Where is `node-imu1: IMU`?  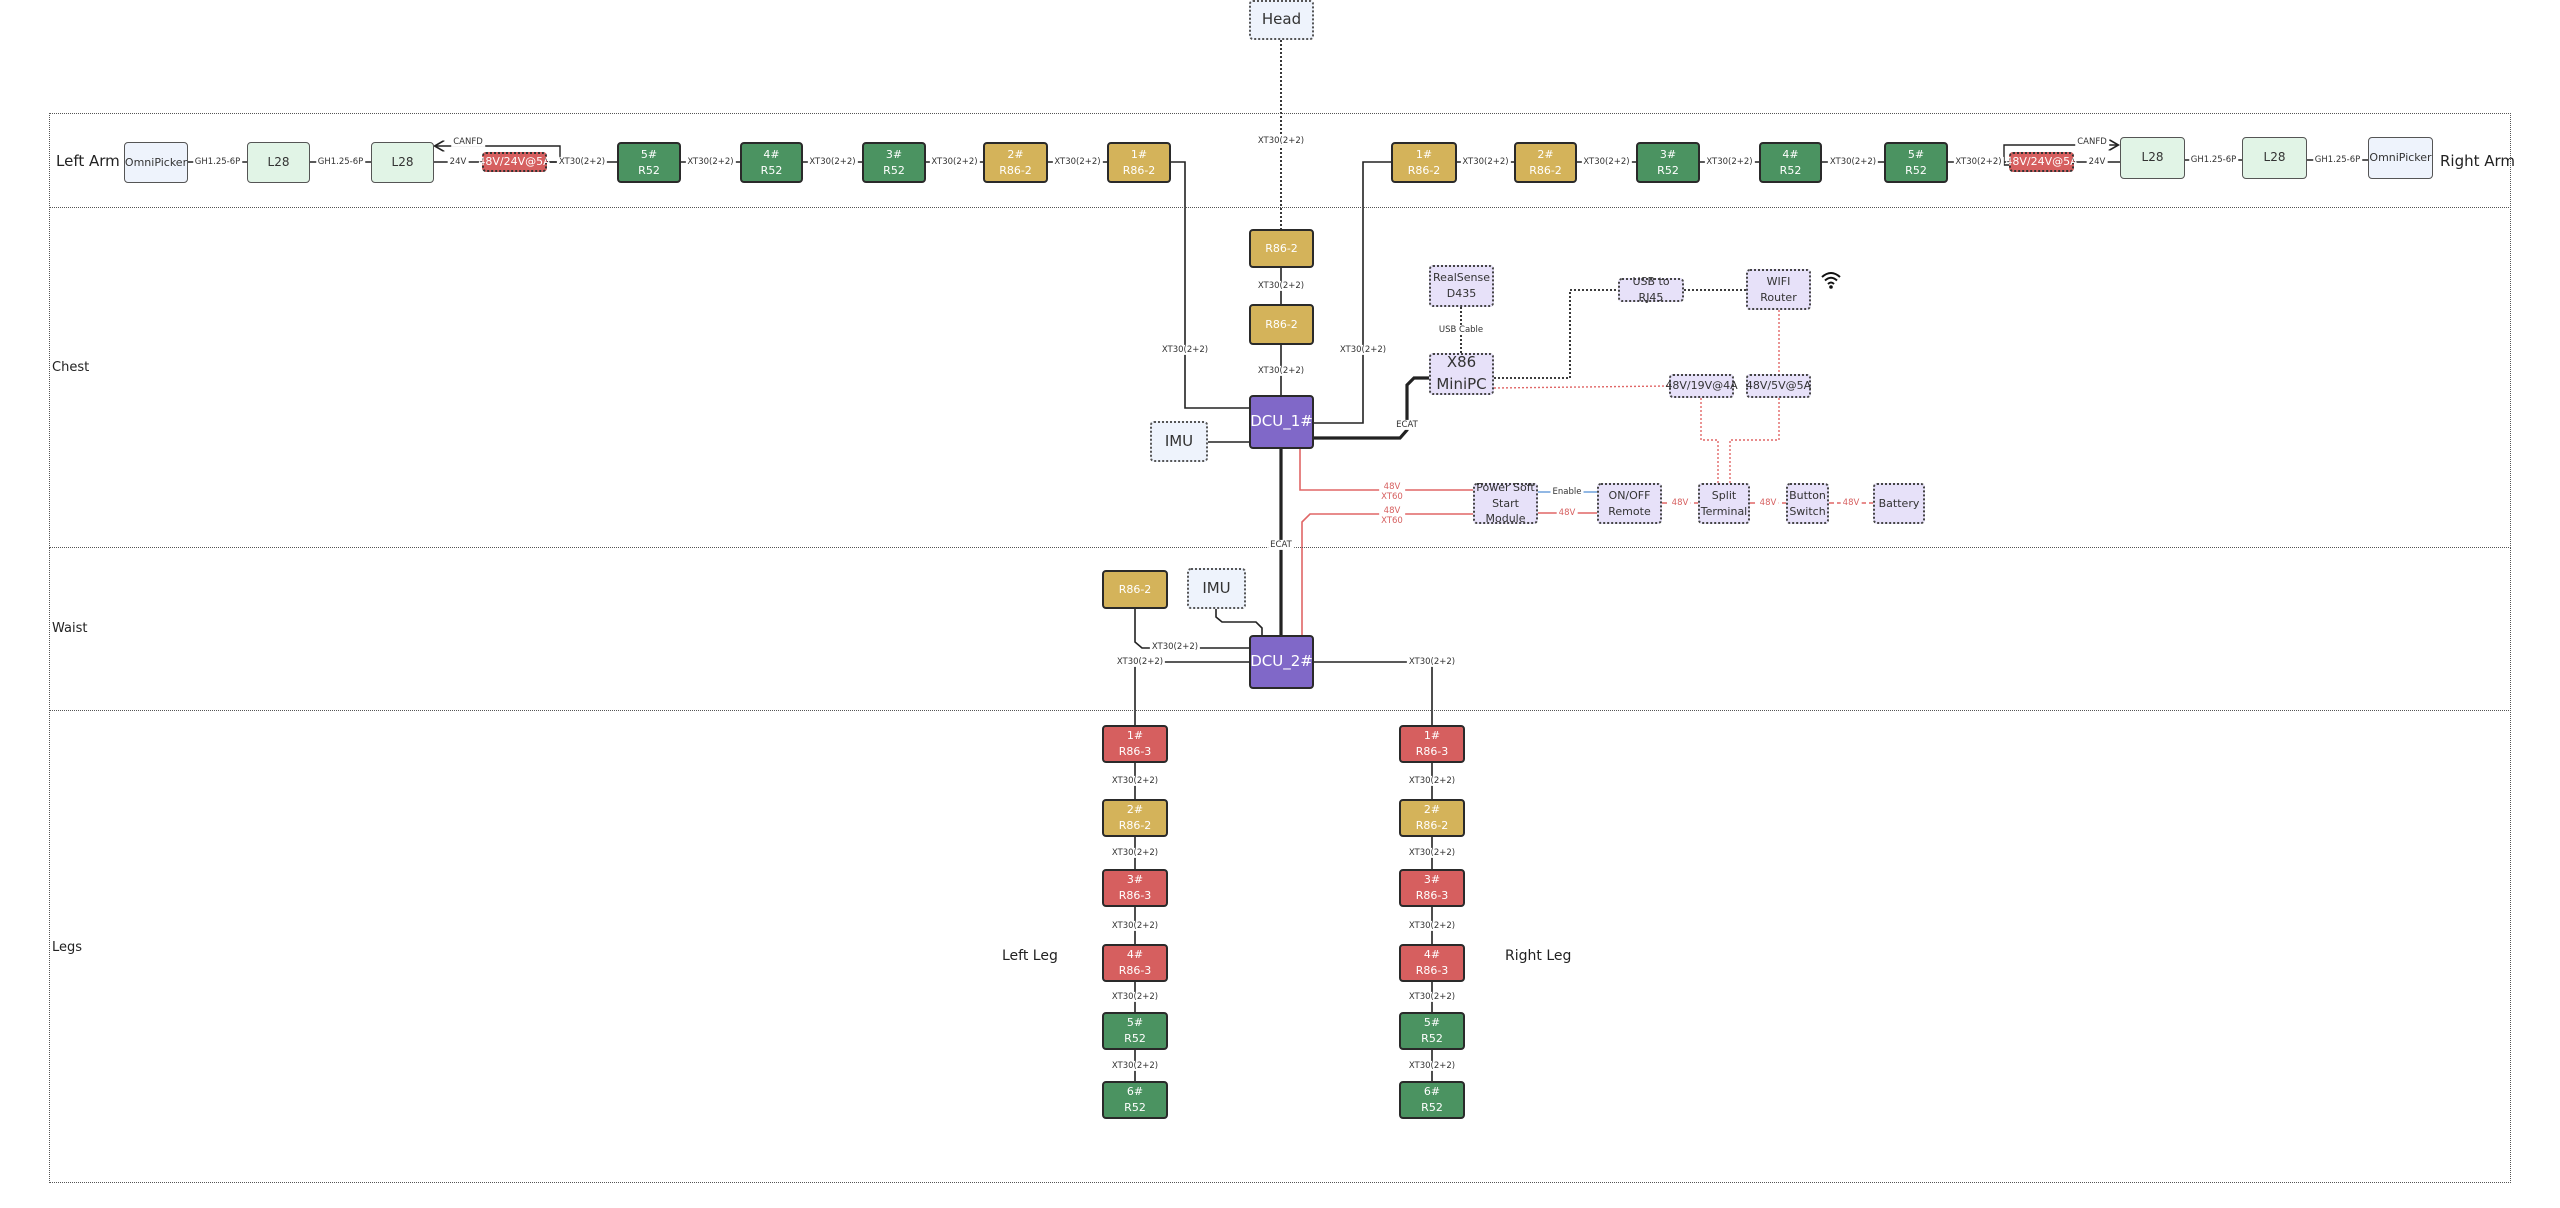
node-imu1: IMU is located at coordinates (1179, 441).